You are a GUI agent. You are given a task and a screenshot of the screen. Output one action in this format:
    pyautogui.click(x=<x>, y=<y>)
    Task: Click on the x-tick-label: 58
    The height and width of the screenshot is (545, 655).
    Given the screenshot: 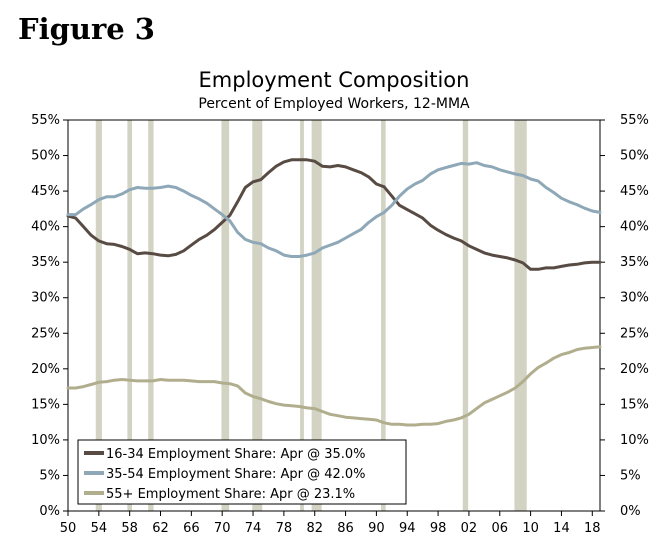 What is the action you would take?
    pyautogui.click(x=129, y=528)
    